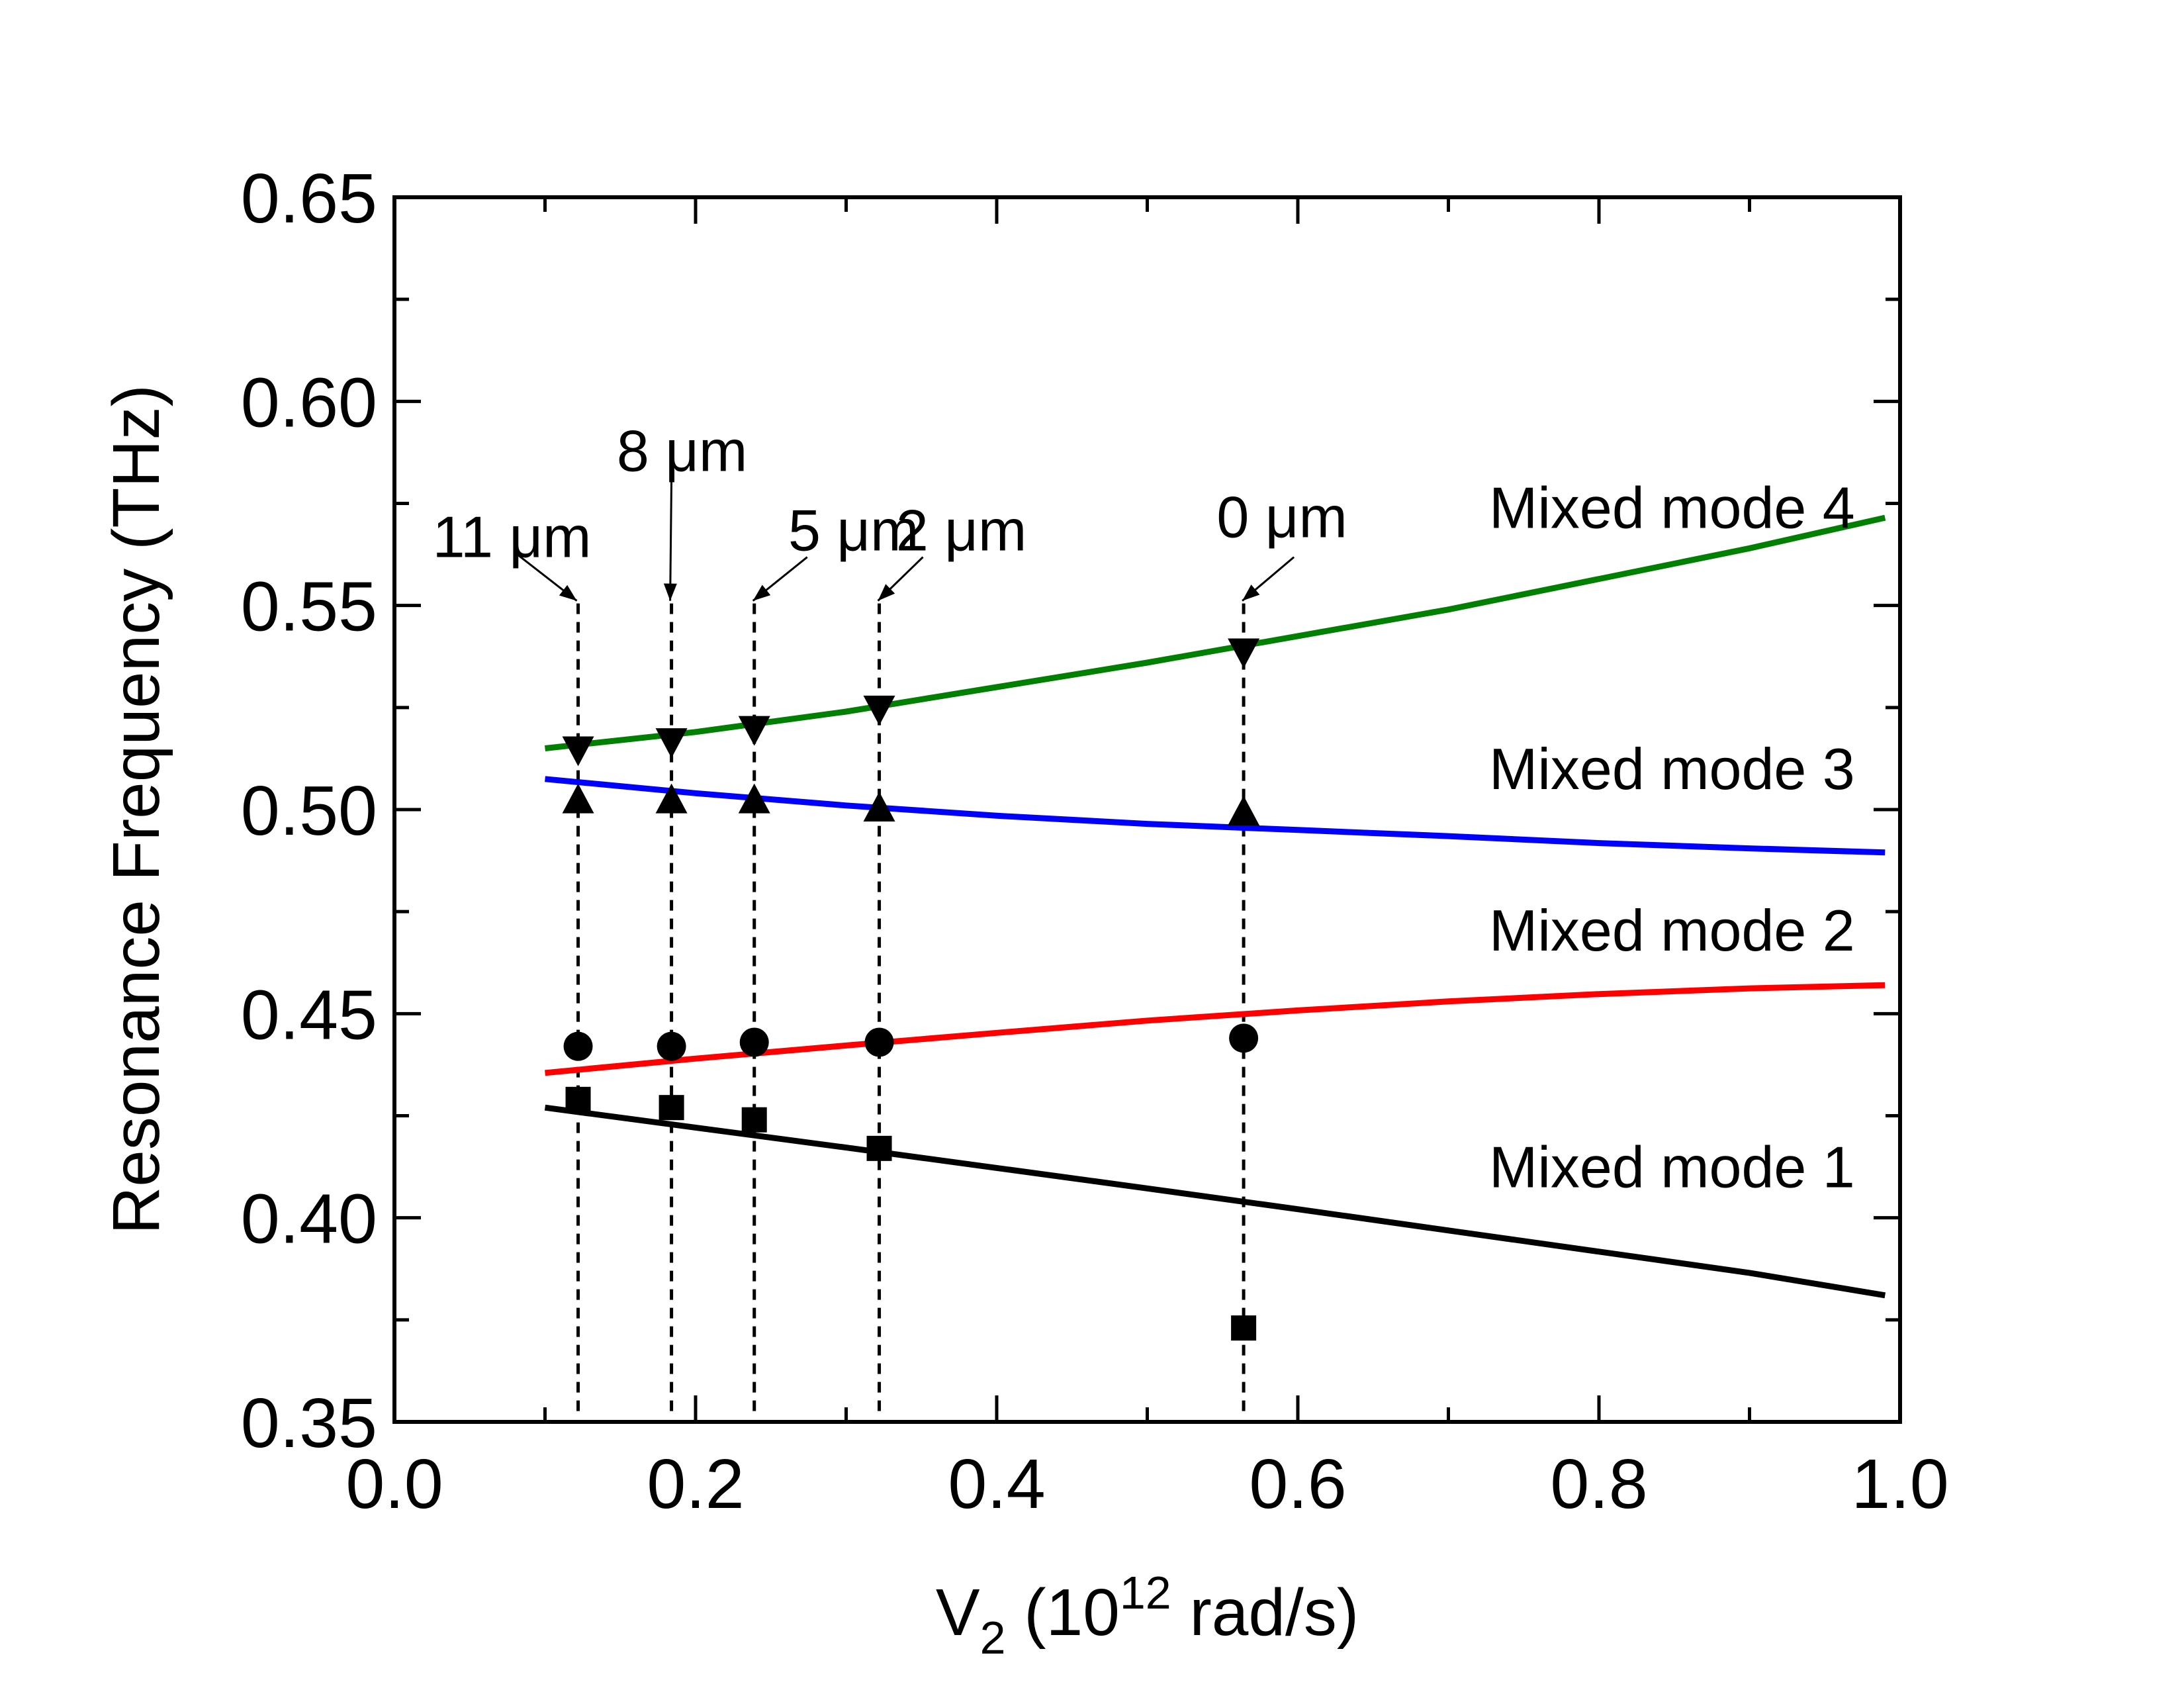  What do you see at coordinates (1265, 1612) in the screenshot?
I see `x-title-close: rad/s)` at bounding box center [1265, 1612].